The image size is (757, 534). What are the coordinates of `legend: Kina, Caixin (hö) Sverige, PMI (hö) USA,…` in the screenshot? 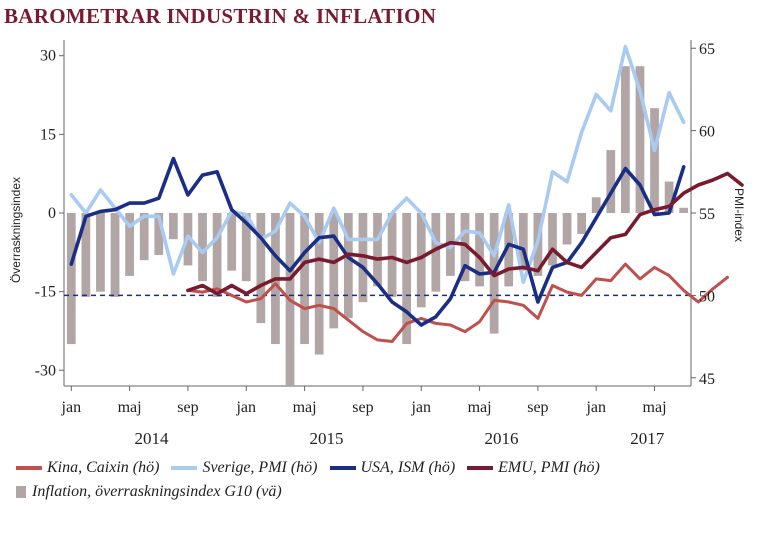 It's located at (386, 480).